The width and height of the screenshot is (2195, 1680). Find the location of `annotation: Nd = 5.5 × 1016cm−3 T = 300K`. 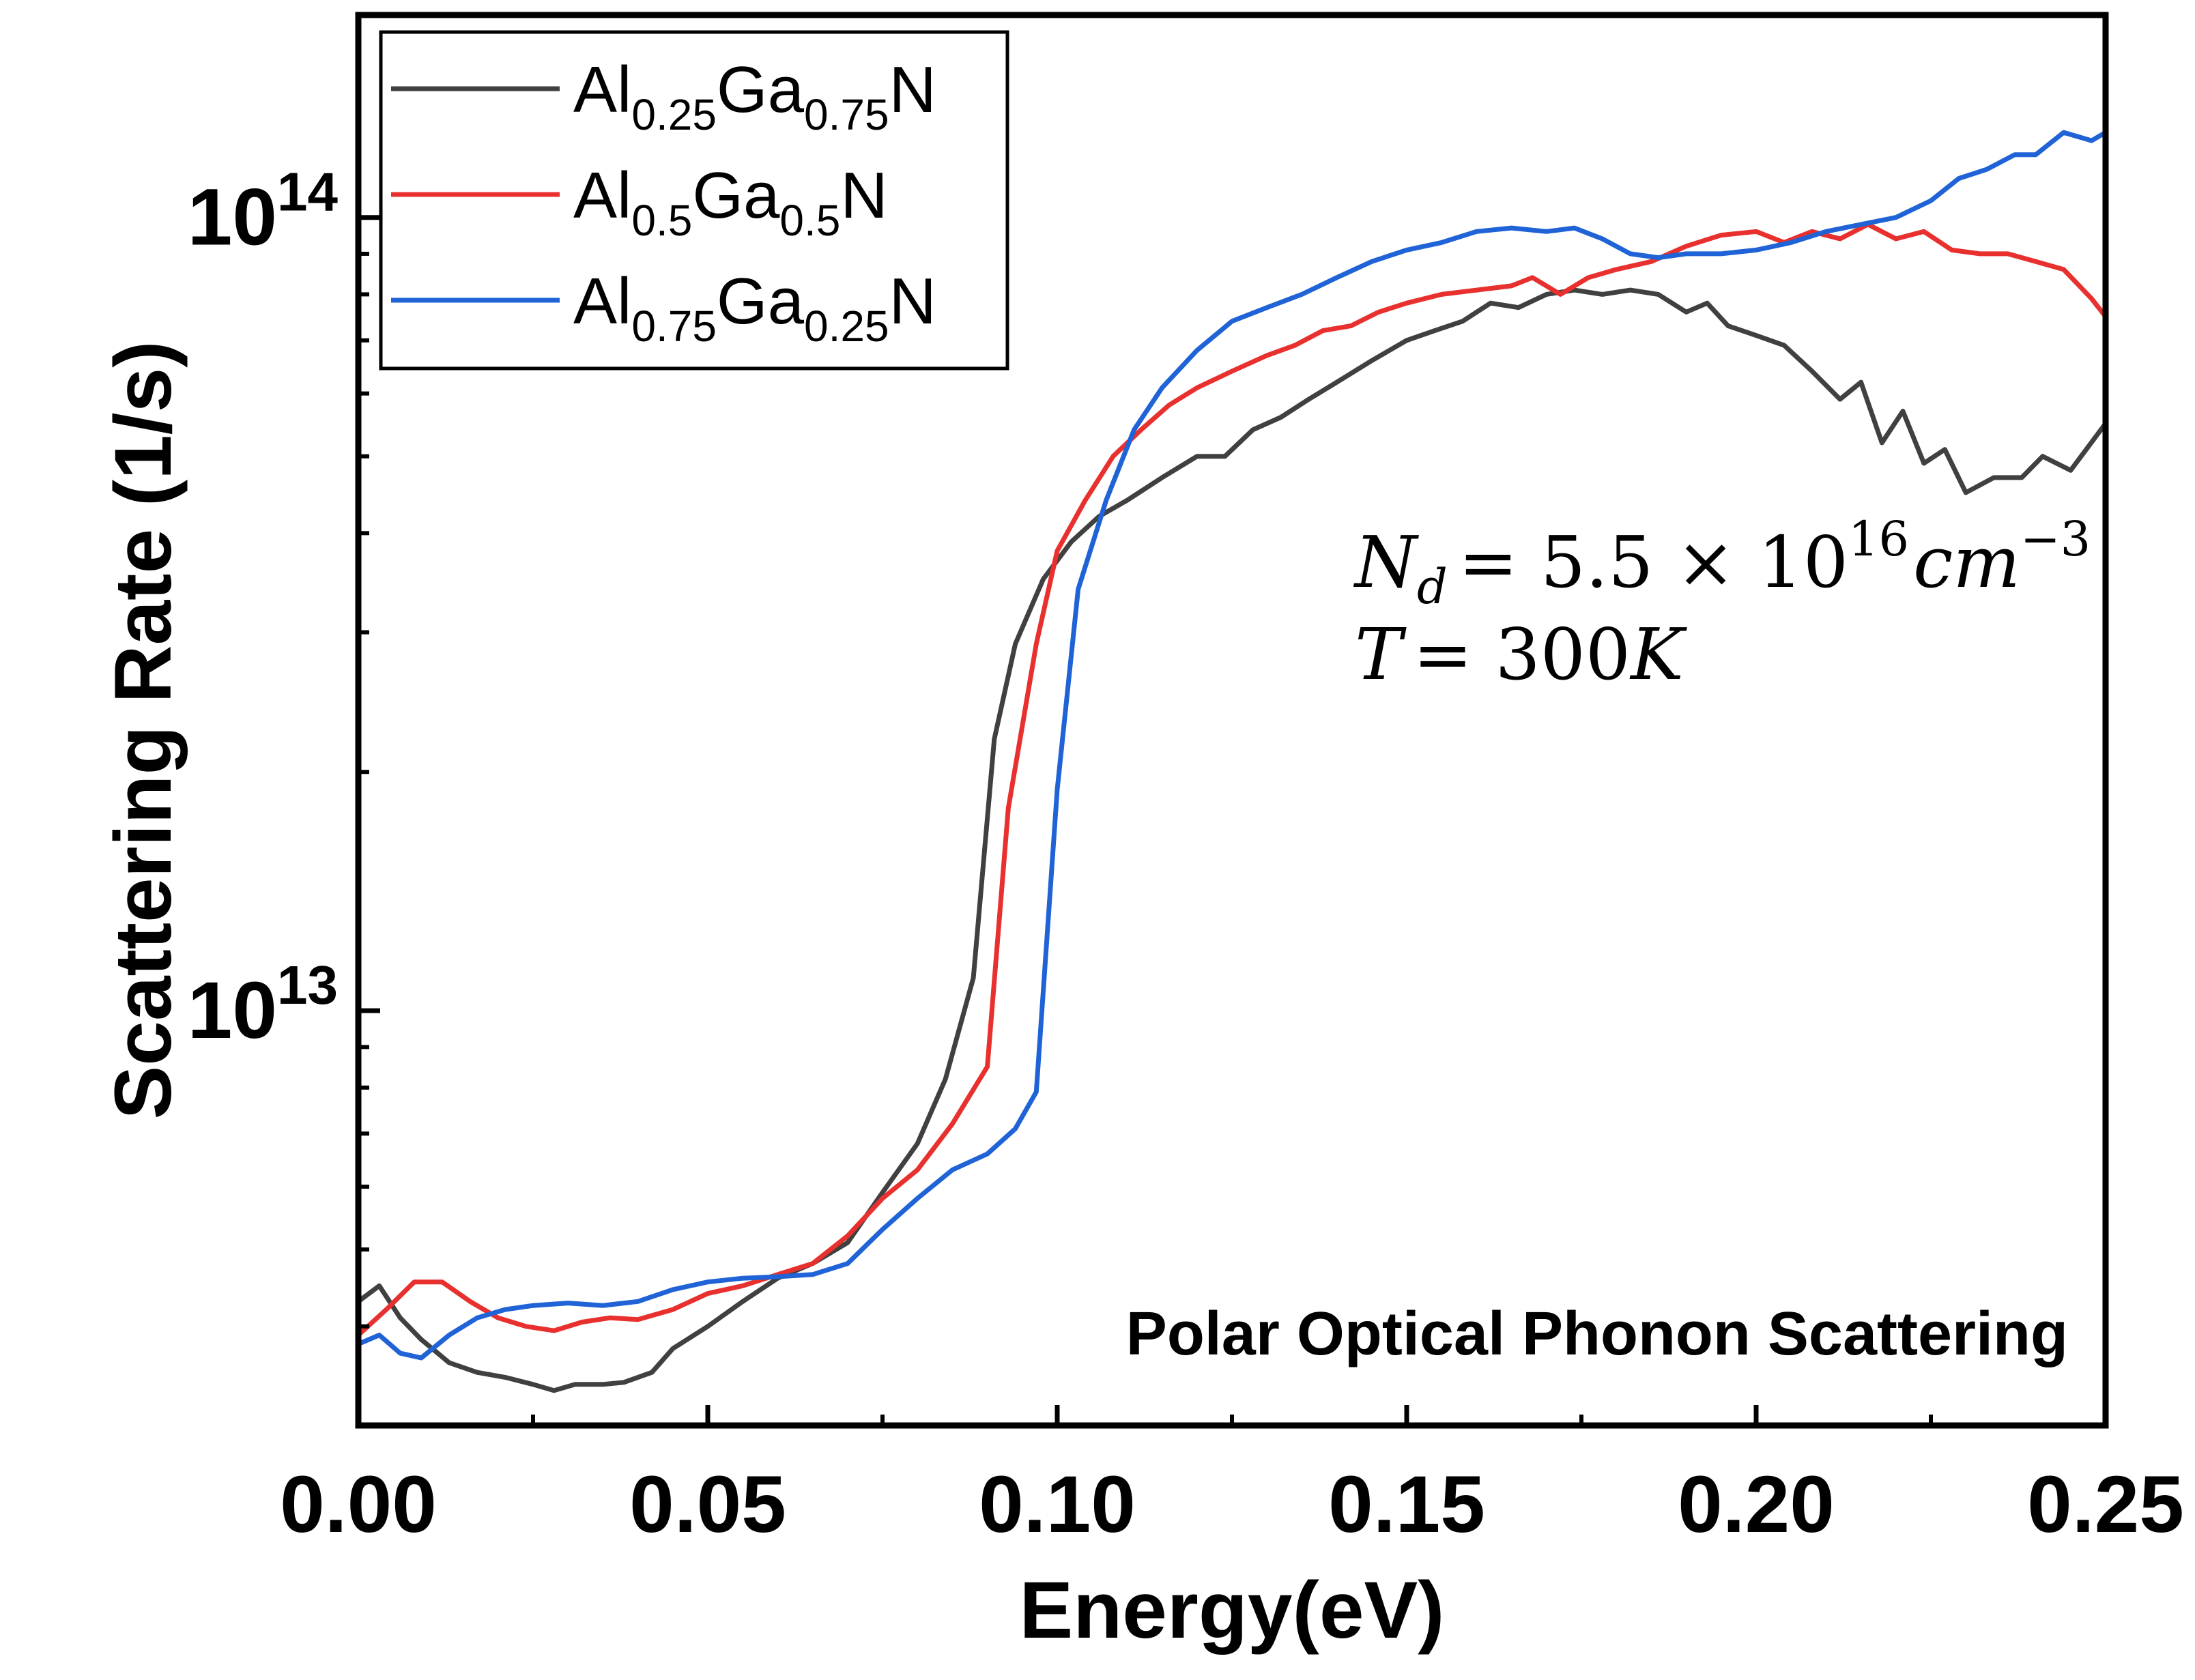

annotation: Nd = 5.5 × 1016cm−3 T = 300K is located at coordinates (1722, 603).